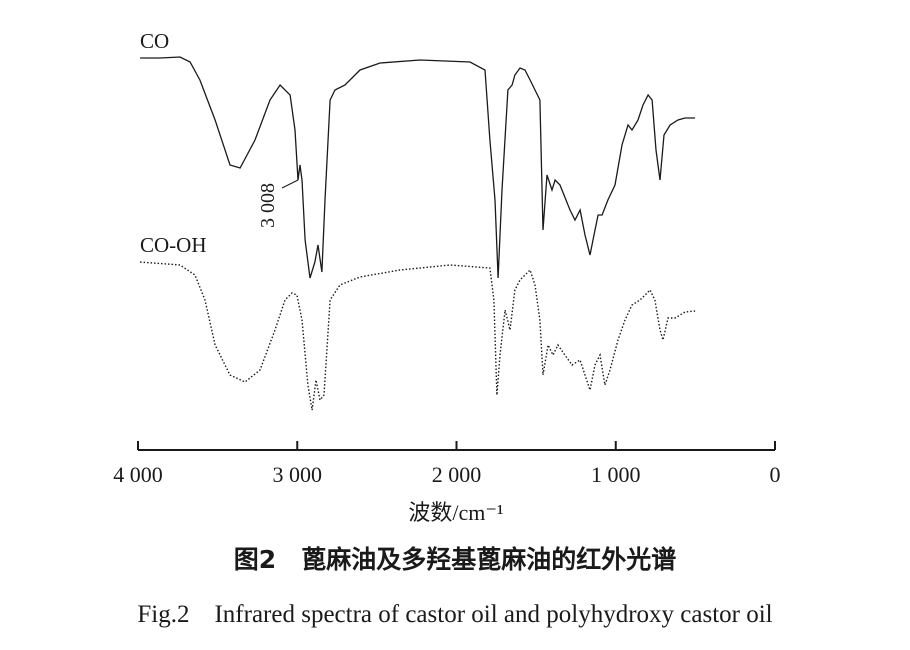 Image resolution: width=910 pixels, height=650 pixels. I want to click on x-tick-label: 1 000, so click(616, 474).